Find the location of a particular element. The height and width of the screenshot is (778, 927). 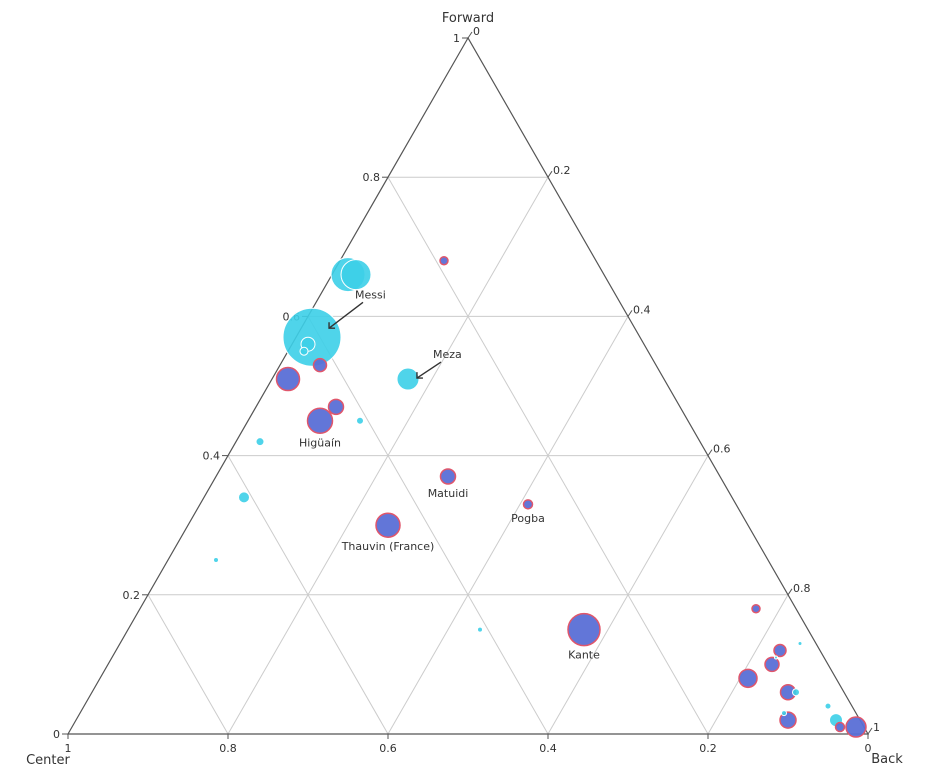

label-kante: Kante is located at coordinates (584, 655).